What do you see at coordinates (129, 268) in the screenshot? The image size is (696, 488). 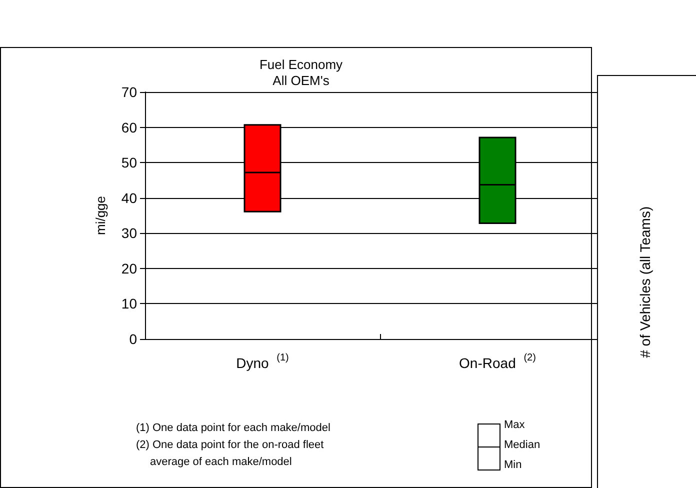 I see `y-tick-label: 20` at bounding box center [129, 268].